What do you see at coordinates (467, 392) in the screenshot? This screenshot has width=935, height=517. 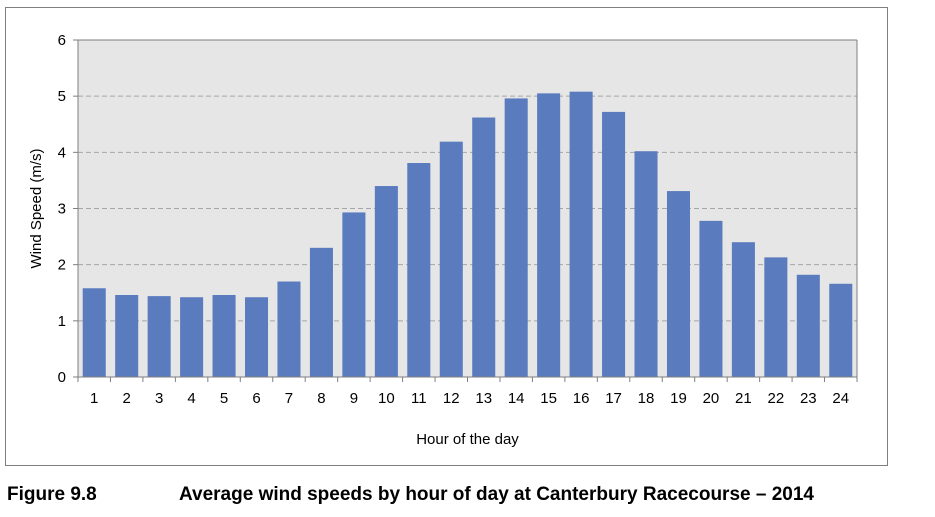 I see `x-tick-labels: 1 2 3 4 5 6 7 8 9 10 11 12 13 14 15 16 17 18 19 20 21 22 23 24` at bounding box center [467, 392].